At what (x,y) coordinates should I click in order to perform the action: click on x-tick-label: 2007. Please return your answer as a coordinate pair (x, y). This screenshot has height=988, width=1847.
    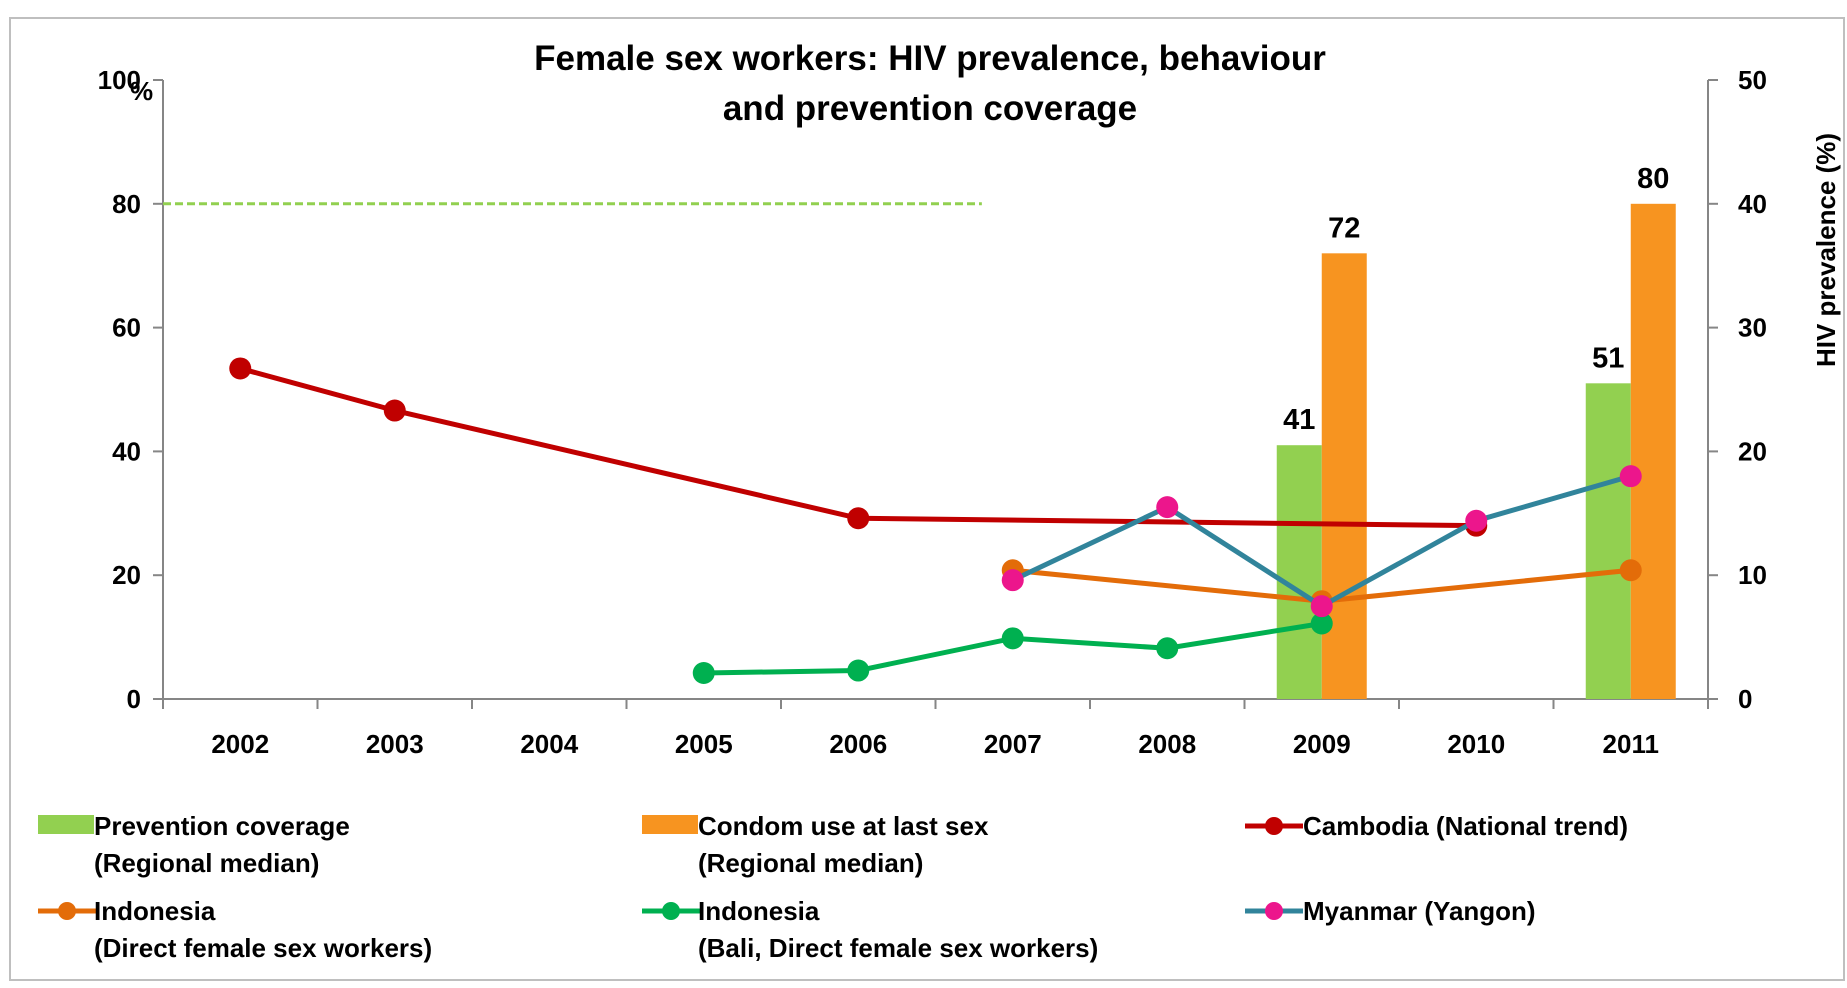
    Looking at the image, I should click on (1013, 744).